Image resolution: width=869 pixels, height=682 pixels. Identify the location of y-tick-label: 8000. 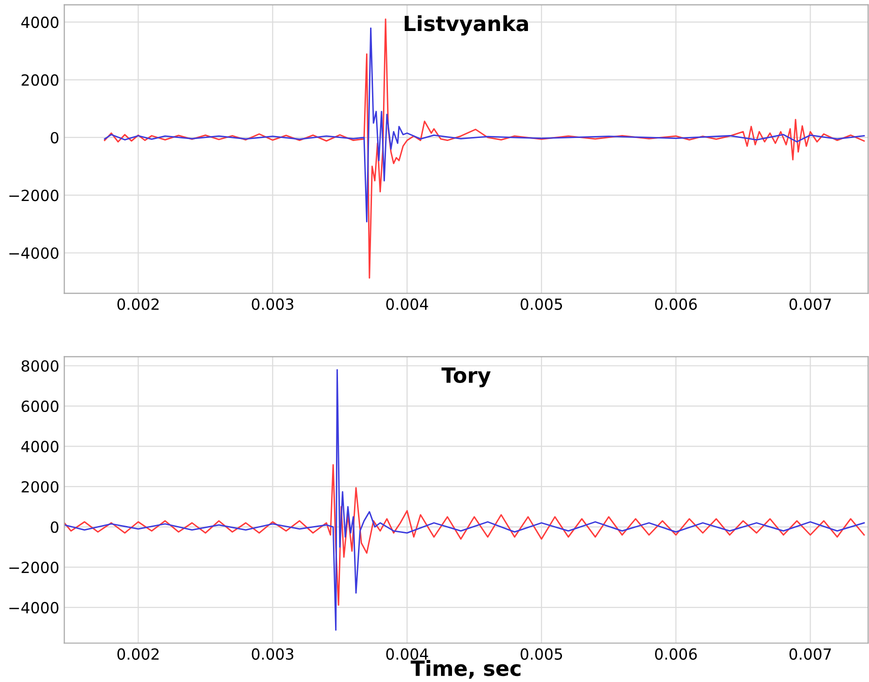
(40, 366).